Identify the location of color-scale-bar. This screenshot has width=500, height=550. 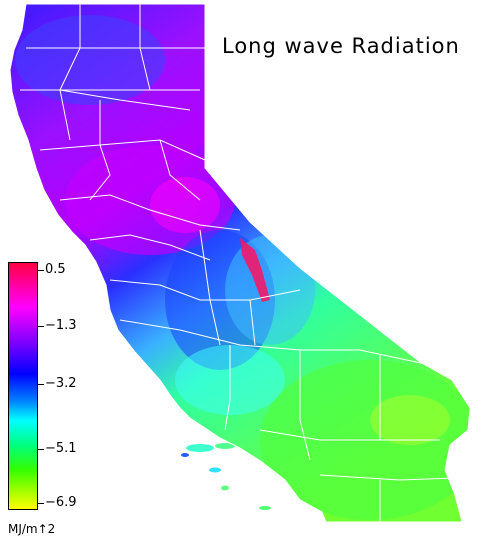
(23, 386).